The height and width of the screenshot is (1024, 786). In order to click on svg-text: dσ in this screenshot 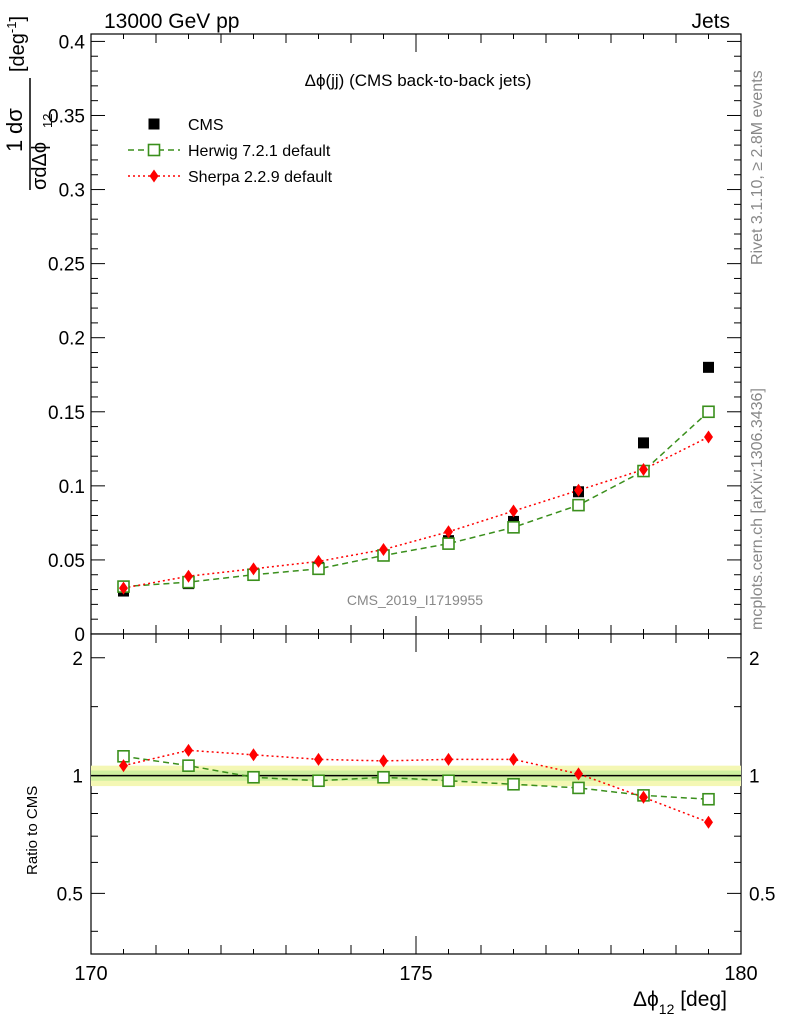, I will do `click(14, 121)`.